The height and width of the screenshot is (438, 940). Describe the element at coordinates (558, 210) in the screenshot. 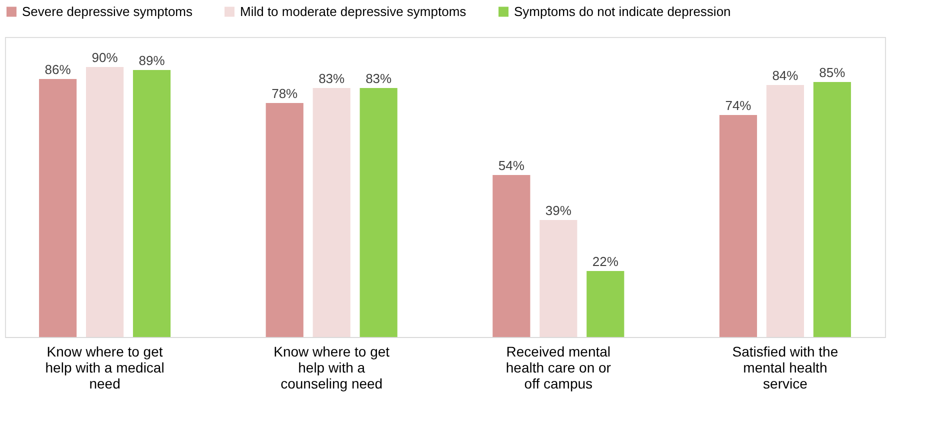

I see `data-label: 39%` at that location.